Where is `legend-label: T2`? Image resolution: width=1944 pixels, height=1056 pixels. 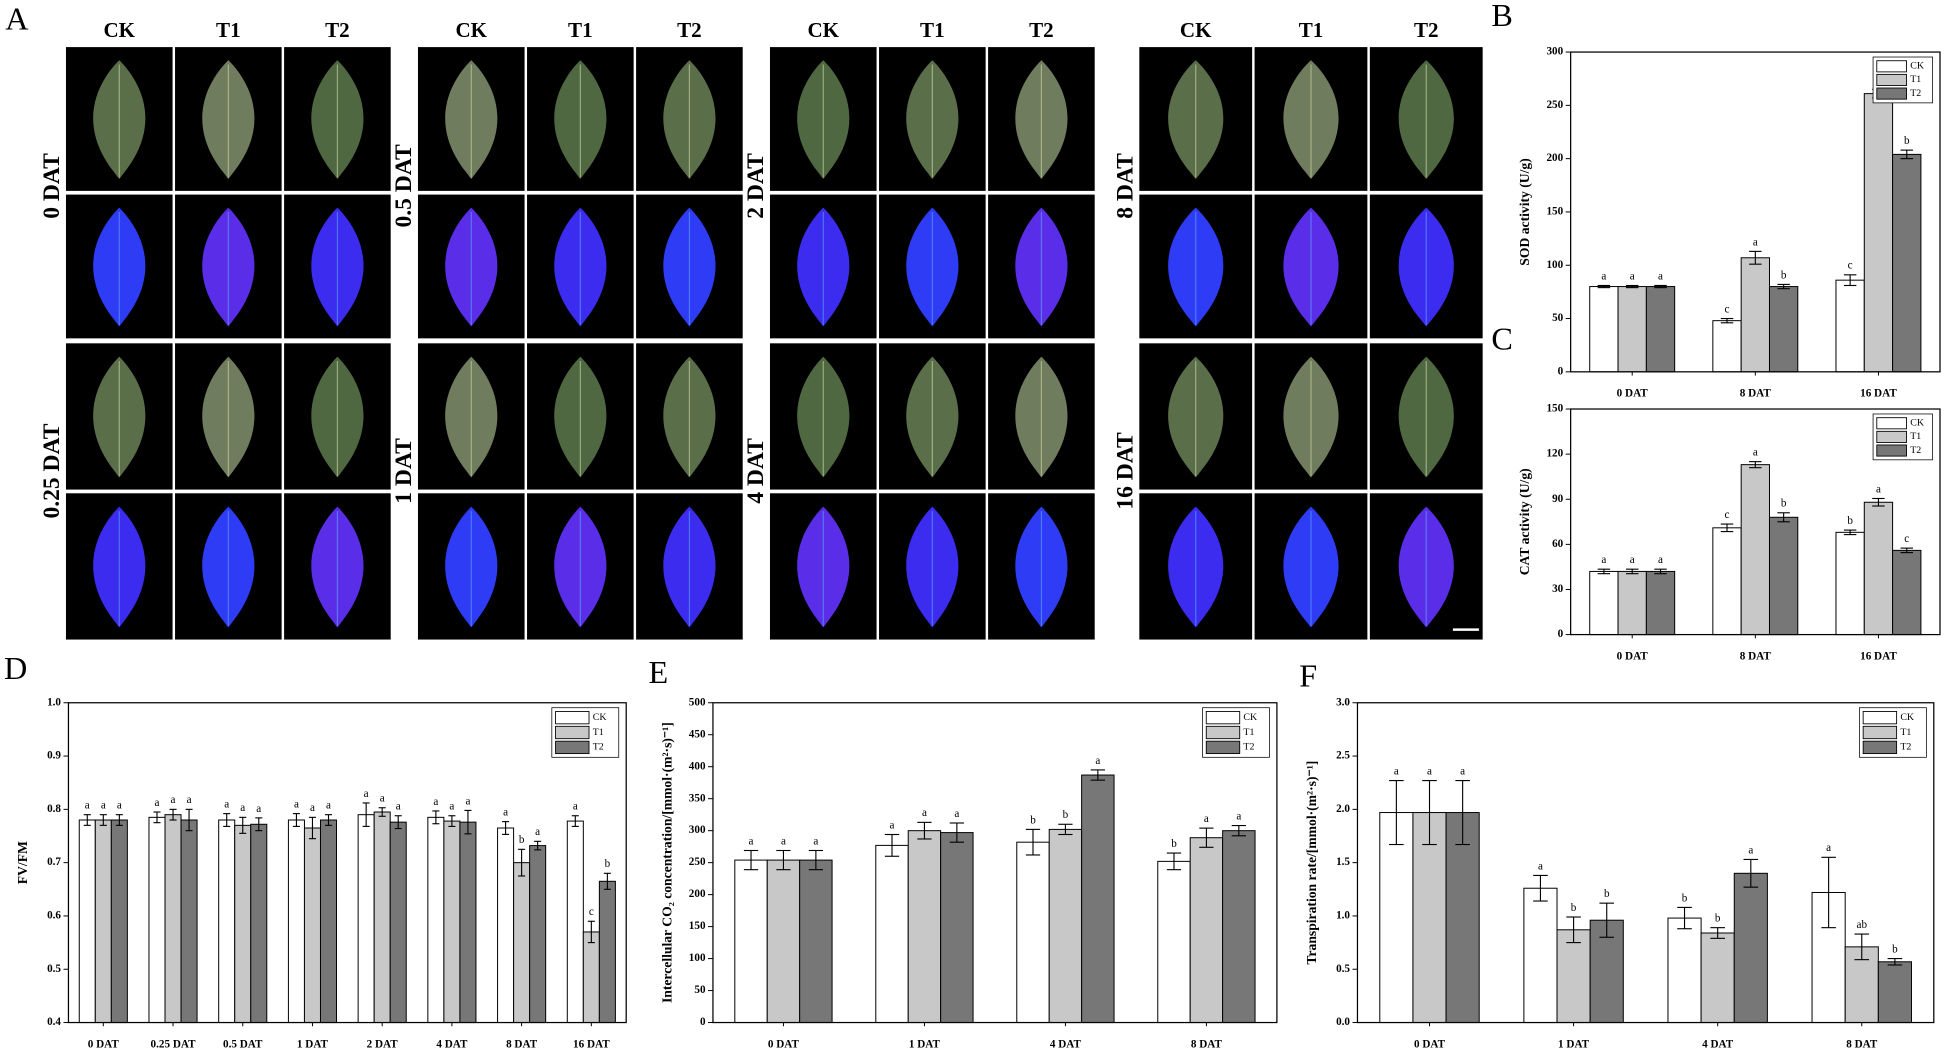 legend-label: T2 is located at coordinates (1905, 747).